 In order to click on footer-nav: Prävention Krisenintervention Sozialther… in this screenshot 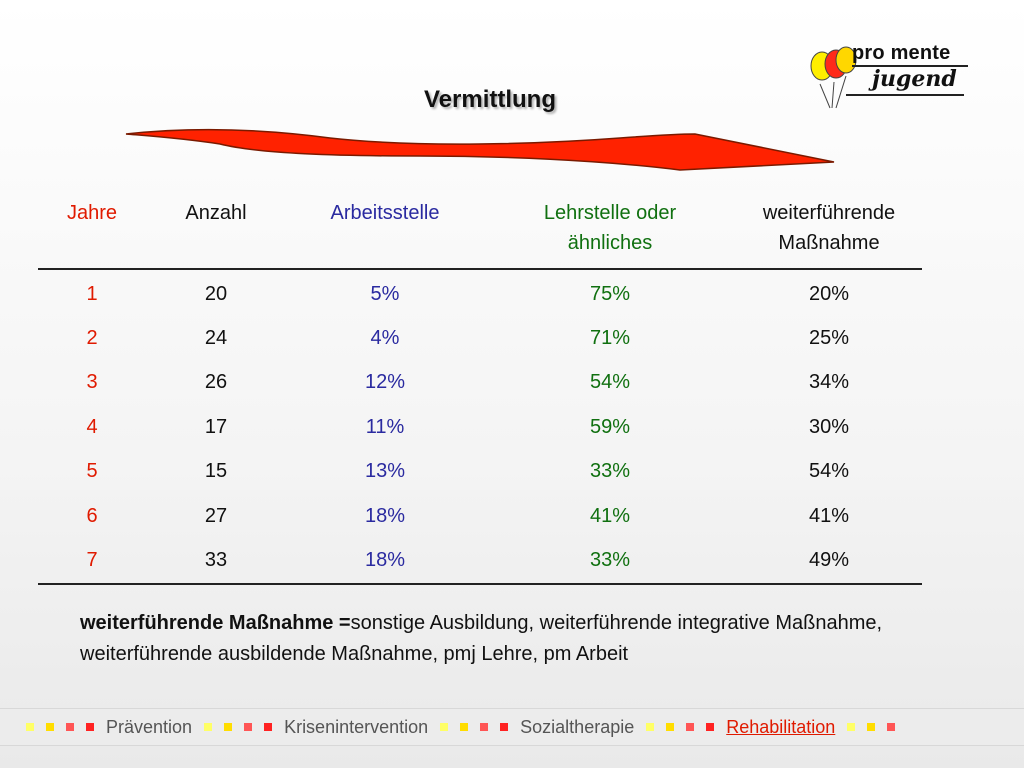, I will do `click(512, 727)`.